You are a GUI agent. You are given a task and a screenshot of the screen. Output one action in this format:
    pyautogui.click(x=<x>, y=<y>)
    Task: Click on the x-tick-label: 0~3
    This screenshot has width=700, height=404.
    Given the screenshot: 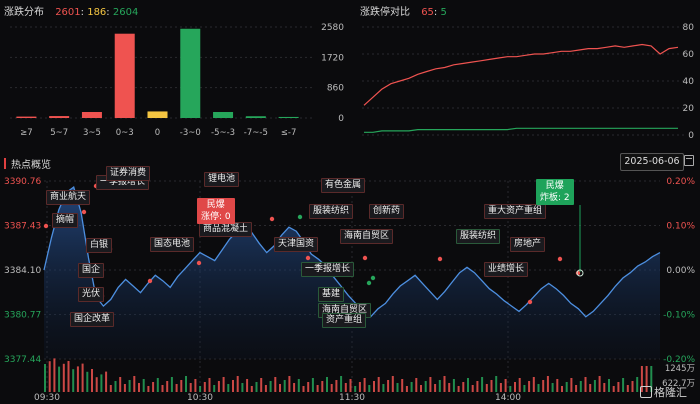 What is the action you would take?
    pyautogui.click(x=125, y=133)
    